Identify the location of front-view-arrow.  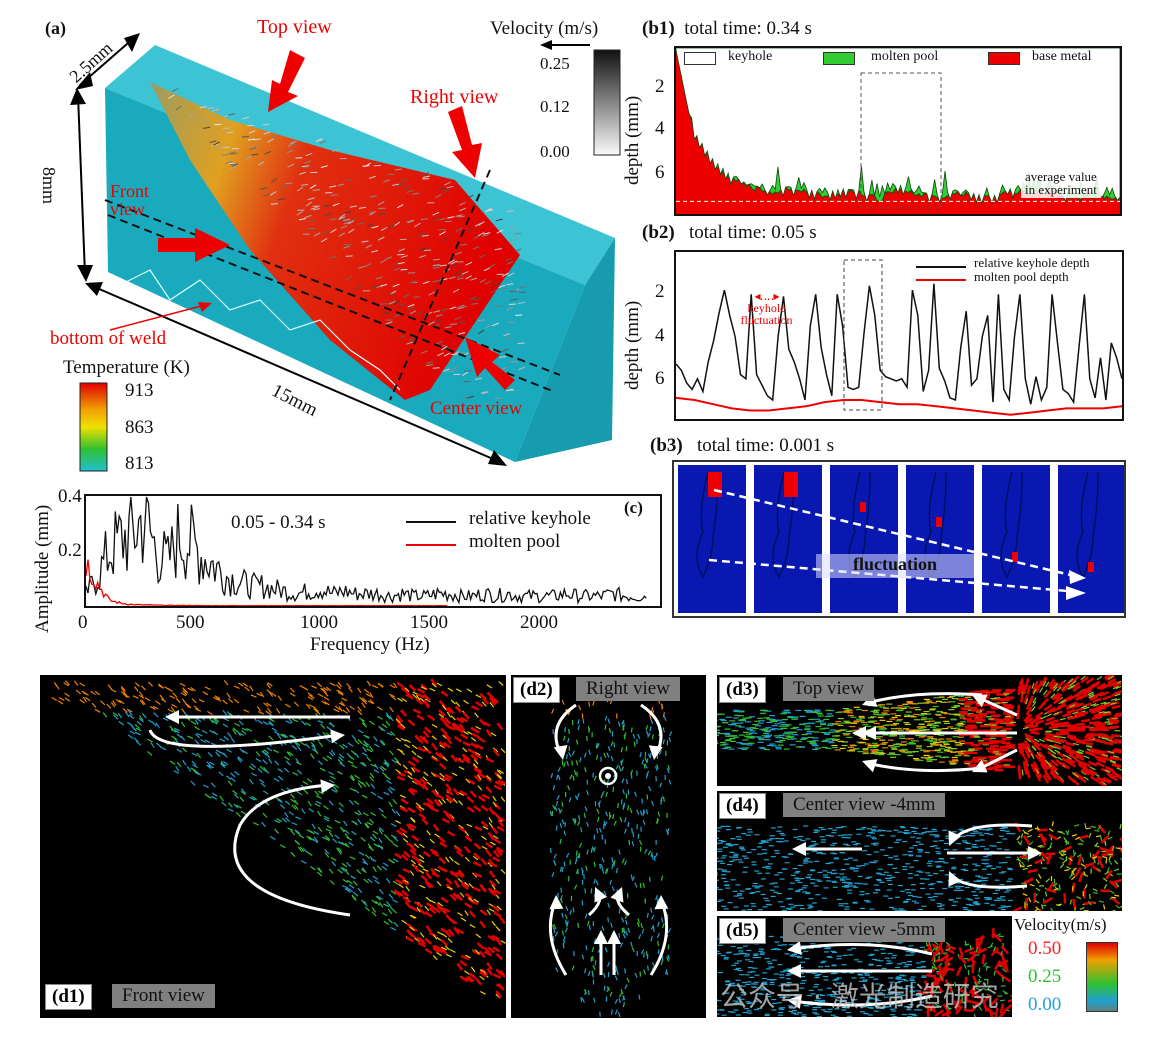
(194, 245).